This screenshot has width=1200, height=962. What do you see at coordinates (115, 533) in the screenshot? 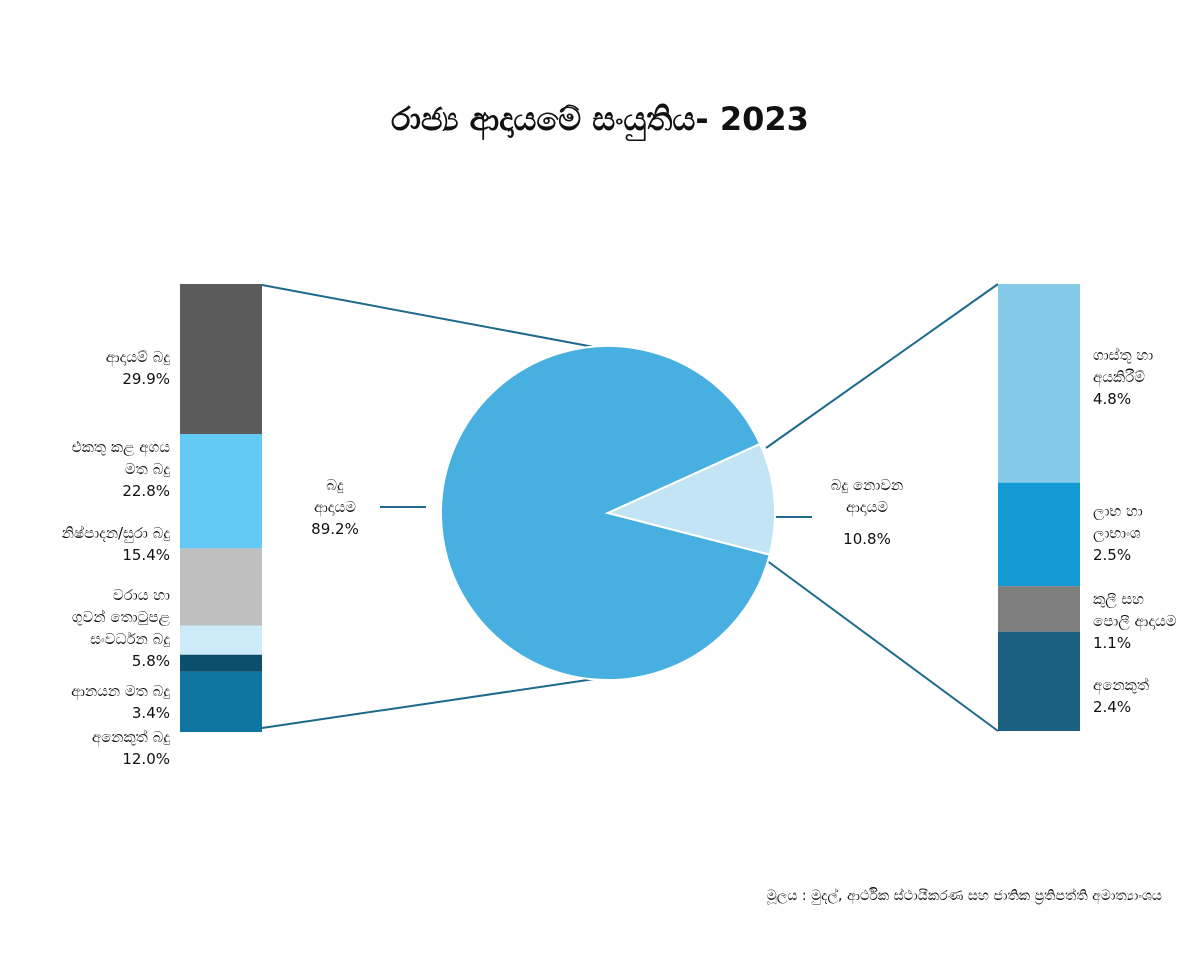
I see `left-label-text: නිෂ්පාදන/සුරා බදු` at bounding box center [115, 533].